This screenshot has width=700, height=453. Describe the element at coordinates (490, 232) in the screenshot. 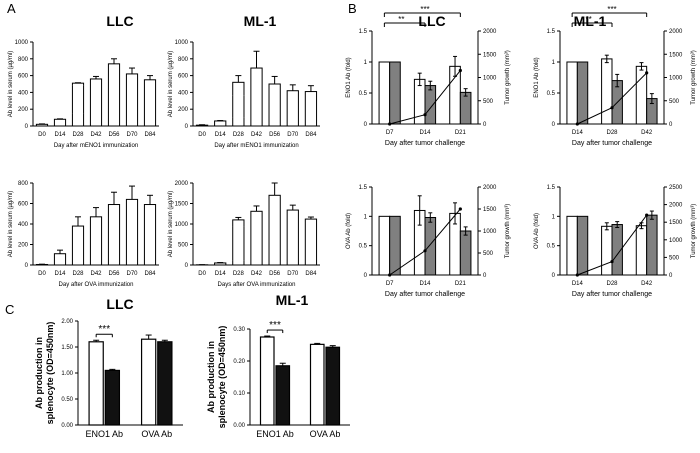

I see `B3-y2-tick-label: 1000` at that location.